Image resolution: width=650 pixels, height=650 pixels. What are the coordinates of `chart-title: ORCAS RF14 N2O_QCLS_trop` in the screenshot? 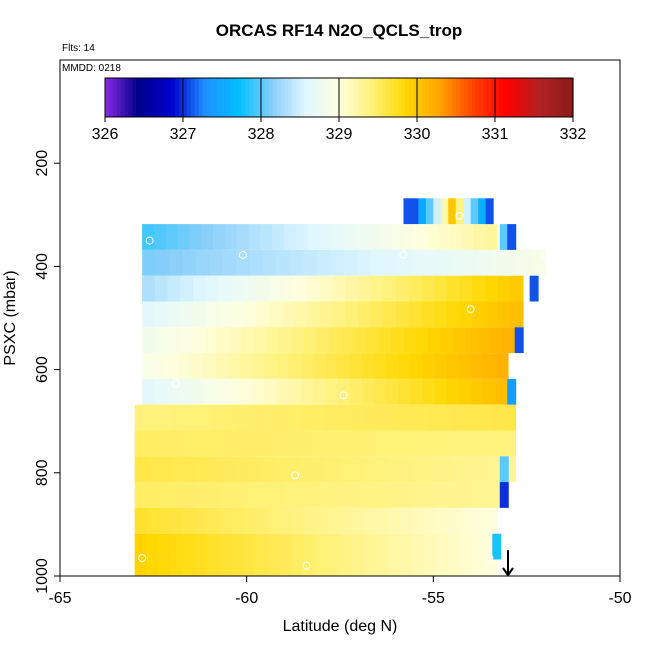 It's located at (339, 30).